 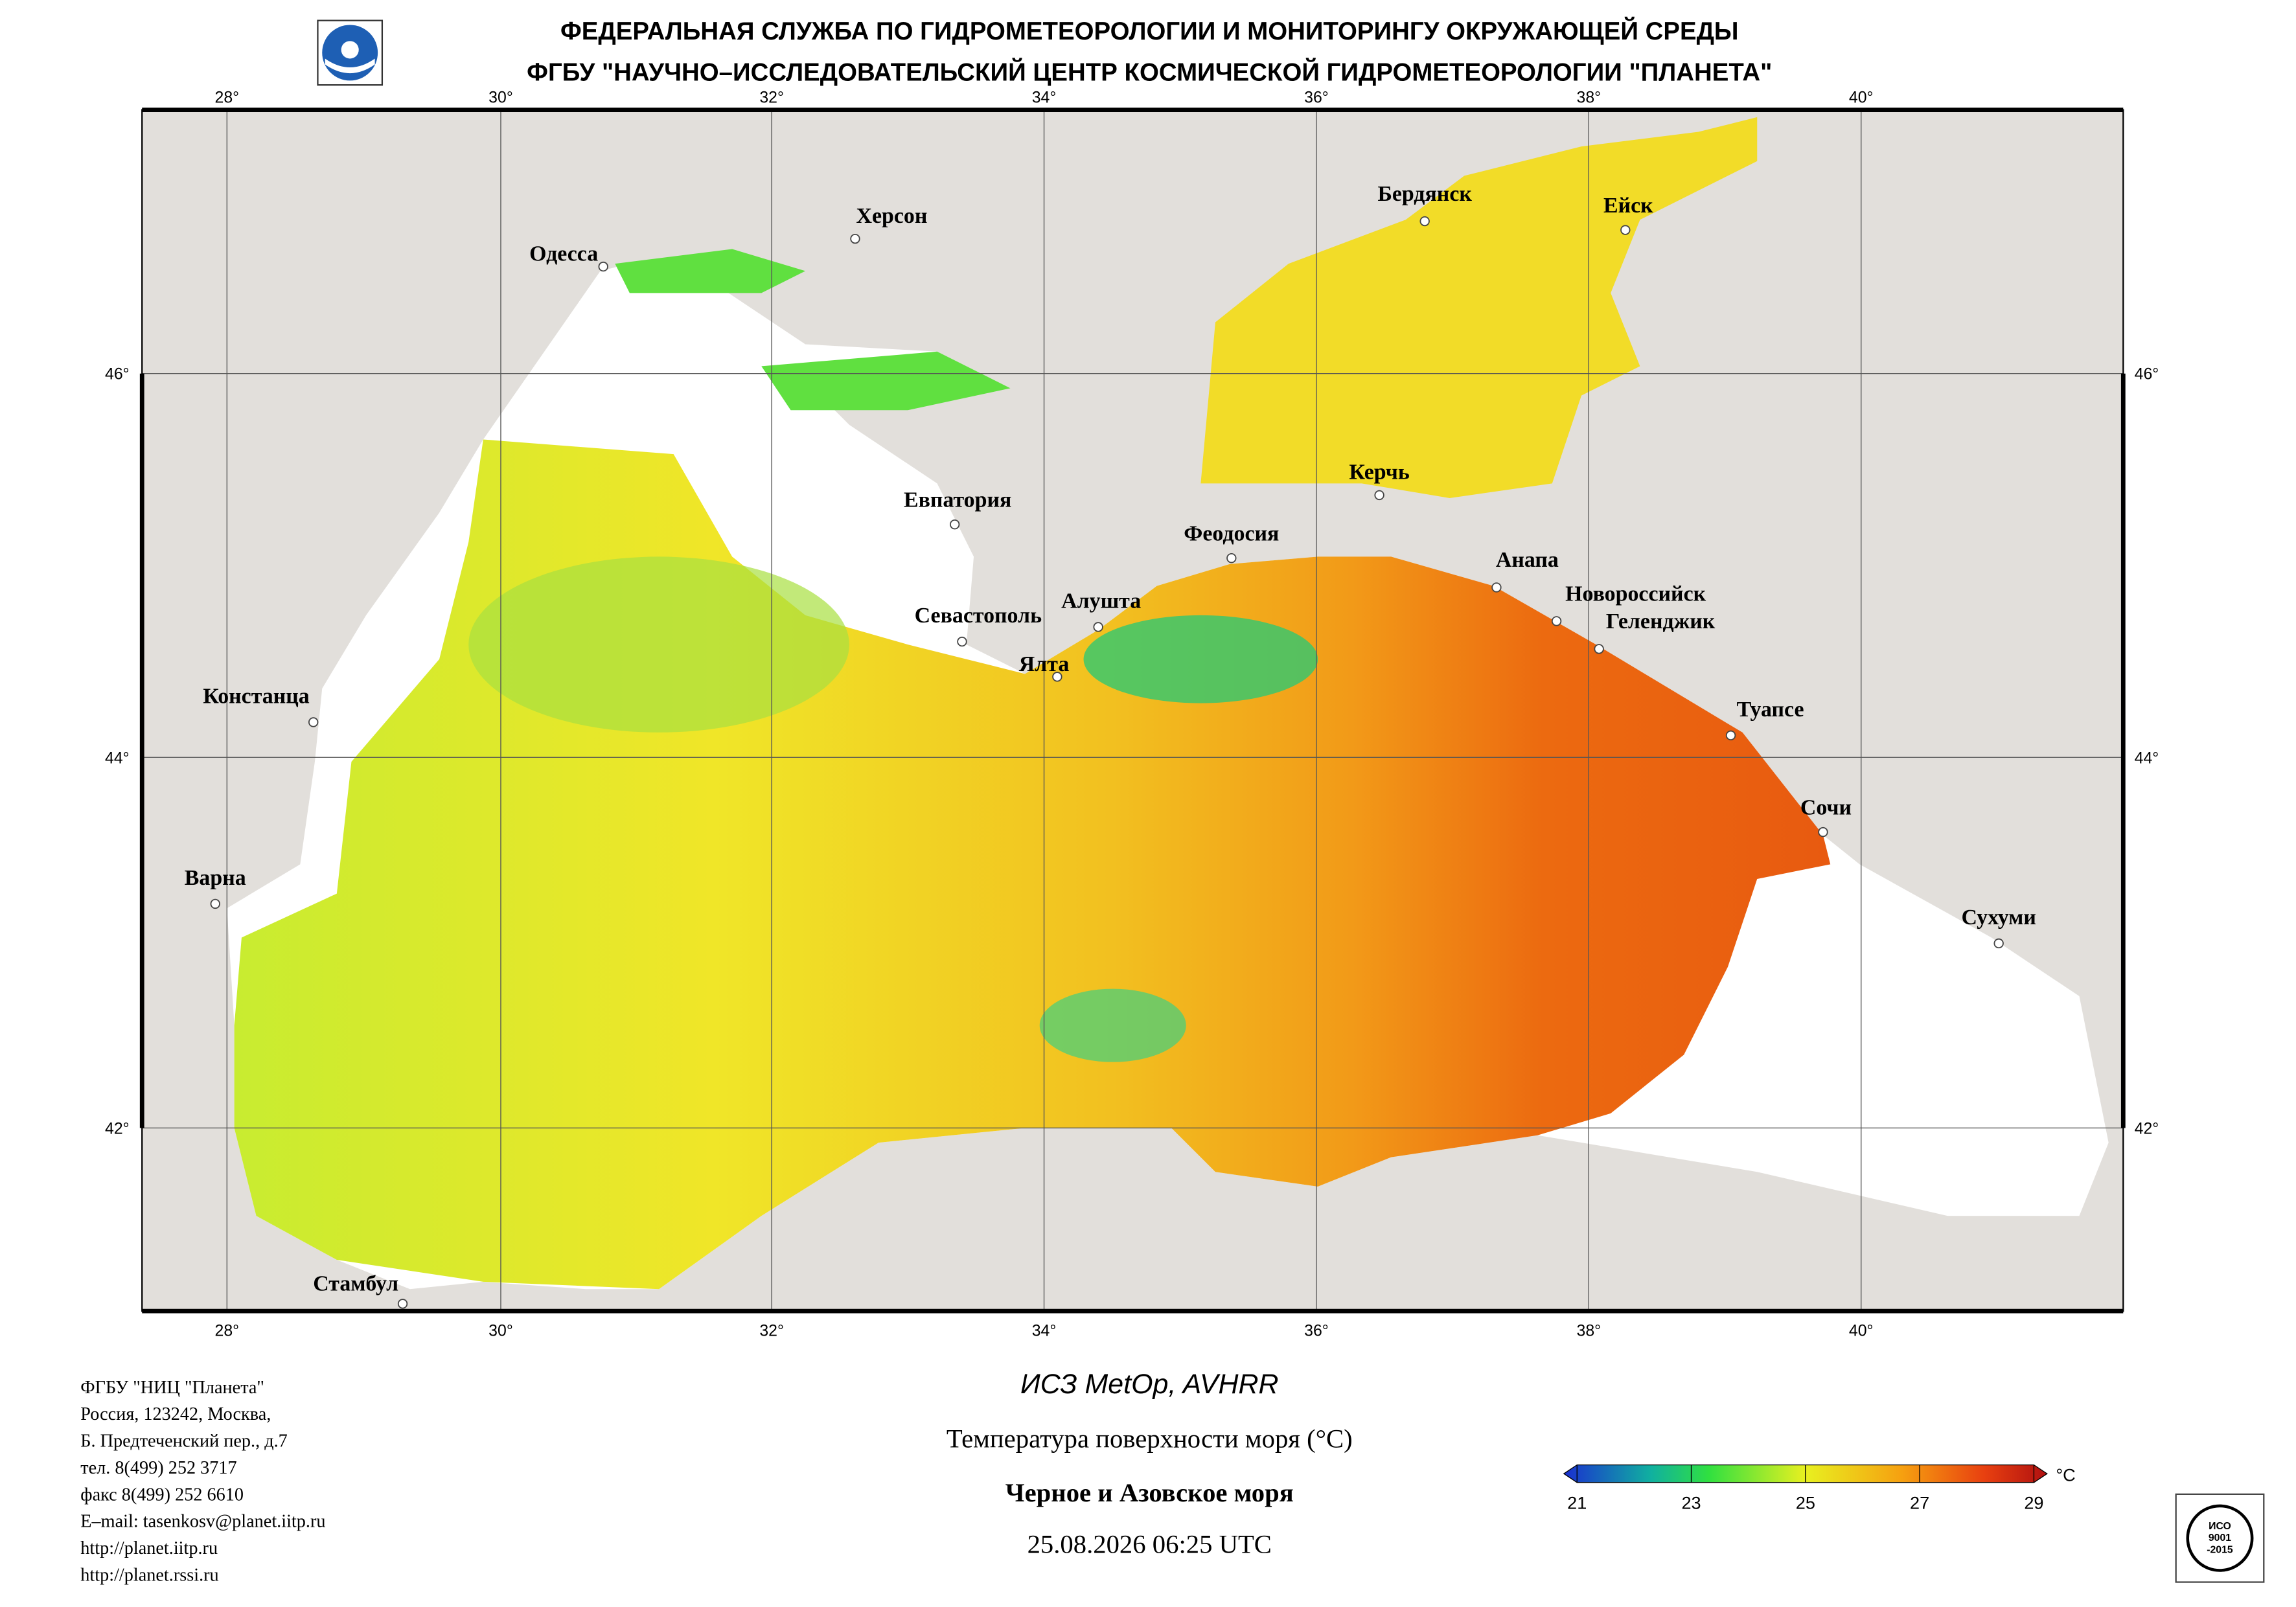 What do you see at coordinates (1149, 1543) in the screenshot?
I see `caption-datetime: 25.08.2026 06:25 UTC` at bounding box center [1149, 1543].